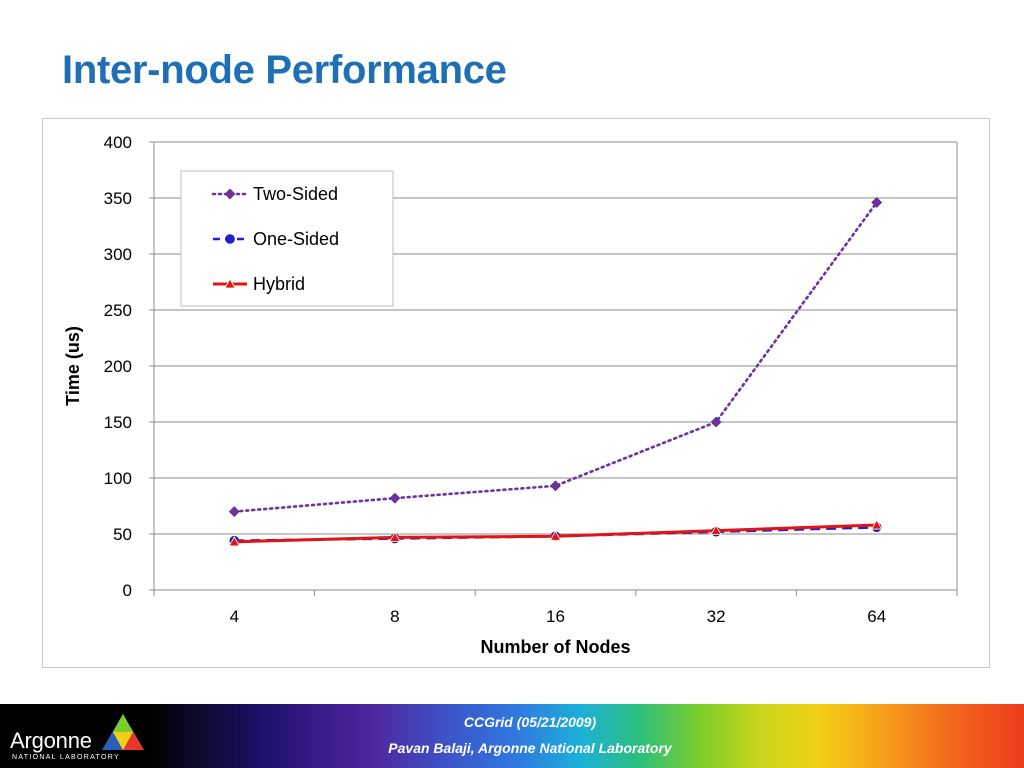 The image size is (1024, 768). I want to click on y-tick-label: 200, so click(118, 366).